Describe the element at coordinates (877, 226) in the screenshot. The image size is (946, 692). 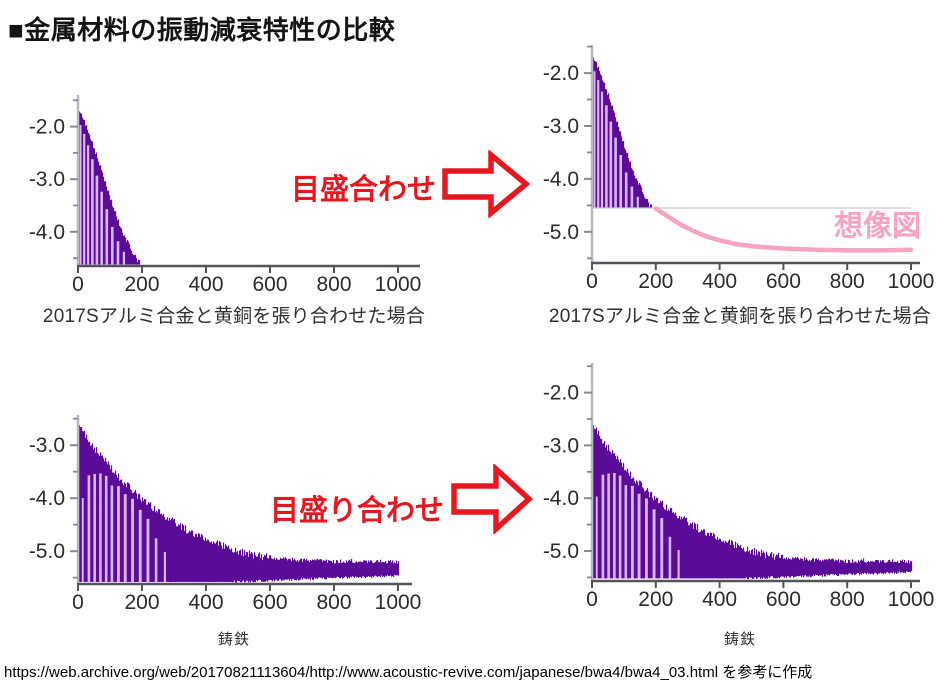
I see `imagined-label: 想像図` at that location.